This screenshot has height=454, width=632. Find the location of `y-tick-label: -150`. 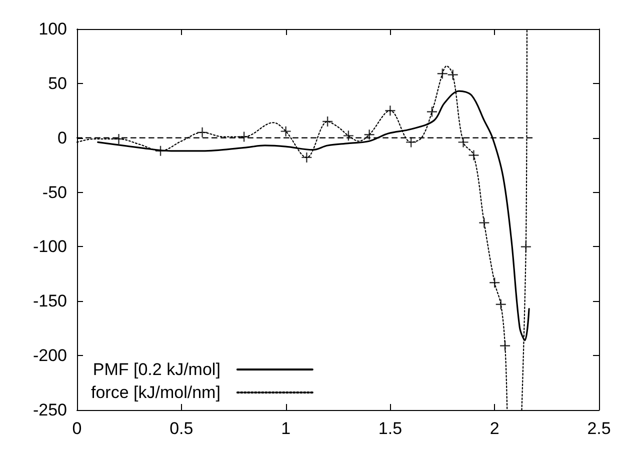

y-tick-label: -150 is located at coordinates (49, 301).